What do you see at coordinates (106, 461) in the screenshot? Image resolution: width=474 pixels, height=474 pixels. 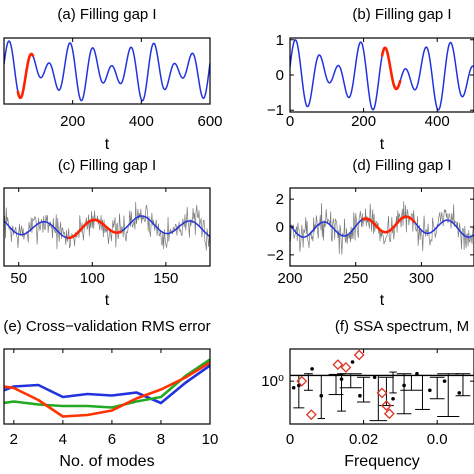 I see `x-axis-label: No. of modes` at bounding box center [106, 461].